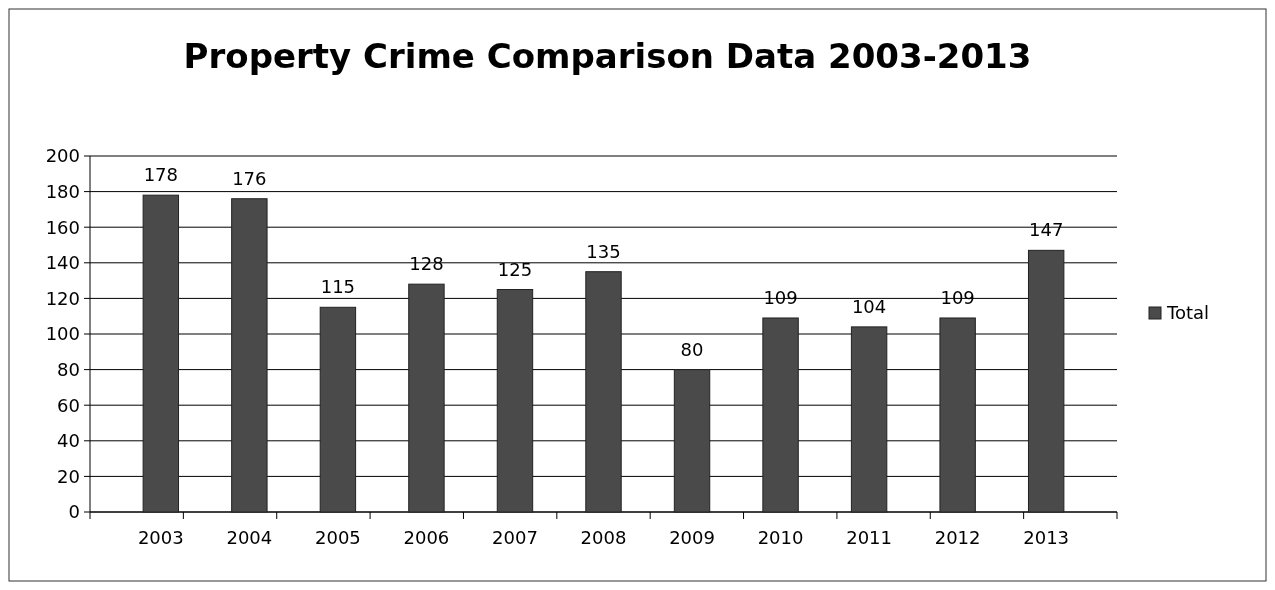 The image size is (1275, 590). Describe the element at coordinates (62, 263) in the screenshot. I see `y-tick-label: 140` at that location.